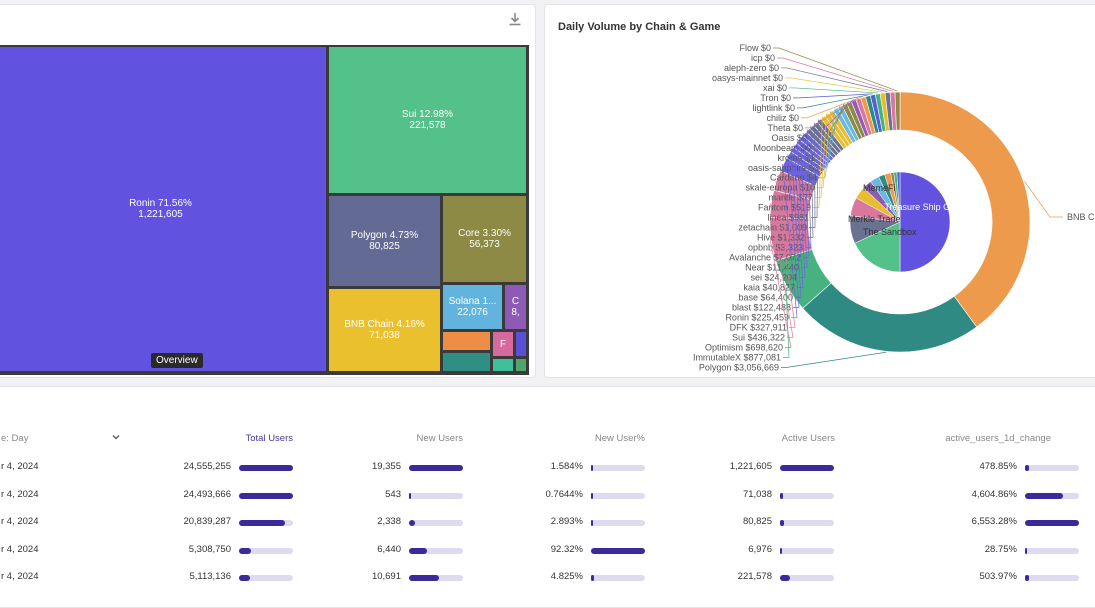 Image resolution: width=1095 pixels, height=608 pixels. What do you see at coordinates (466, 341) in the screenshot?
I see `treemap-tile-orange` at bounding box center [466, 341].